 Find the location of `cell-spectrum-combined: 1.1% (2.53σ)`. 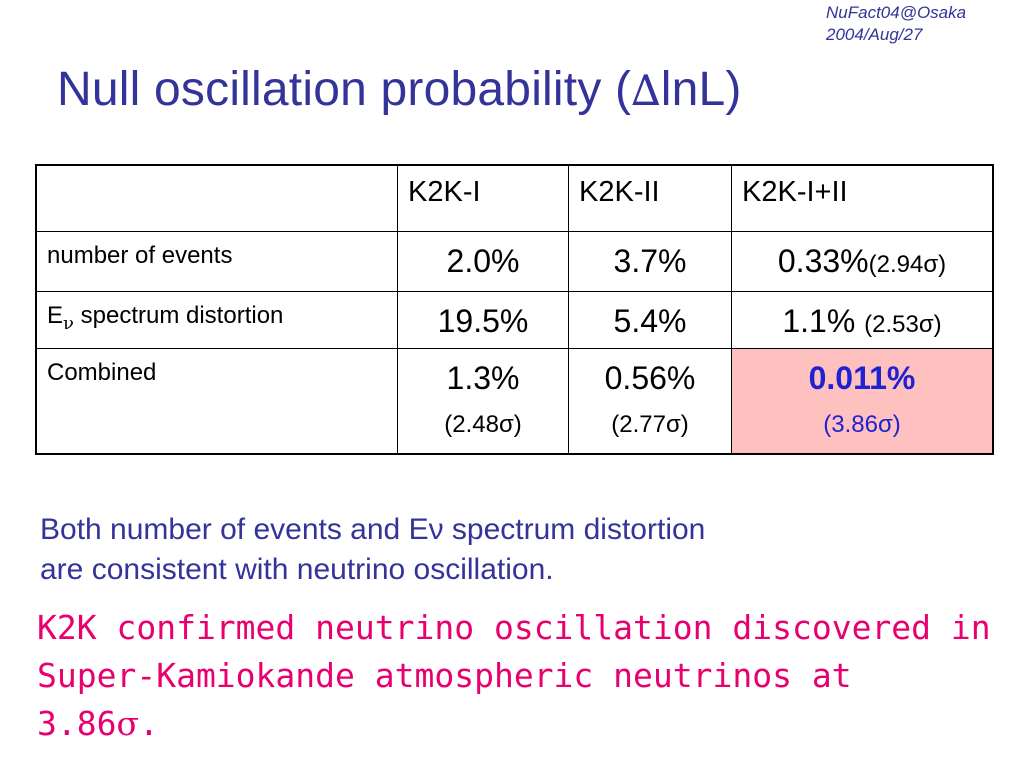

cell-spectrum-combined: 1.1% (2.53σ) is located at coordinates (862, 319).